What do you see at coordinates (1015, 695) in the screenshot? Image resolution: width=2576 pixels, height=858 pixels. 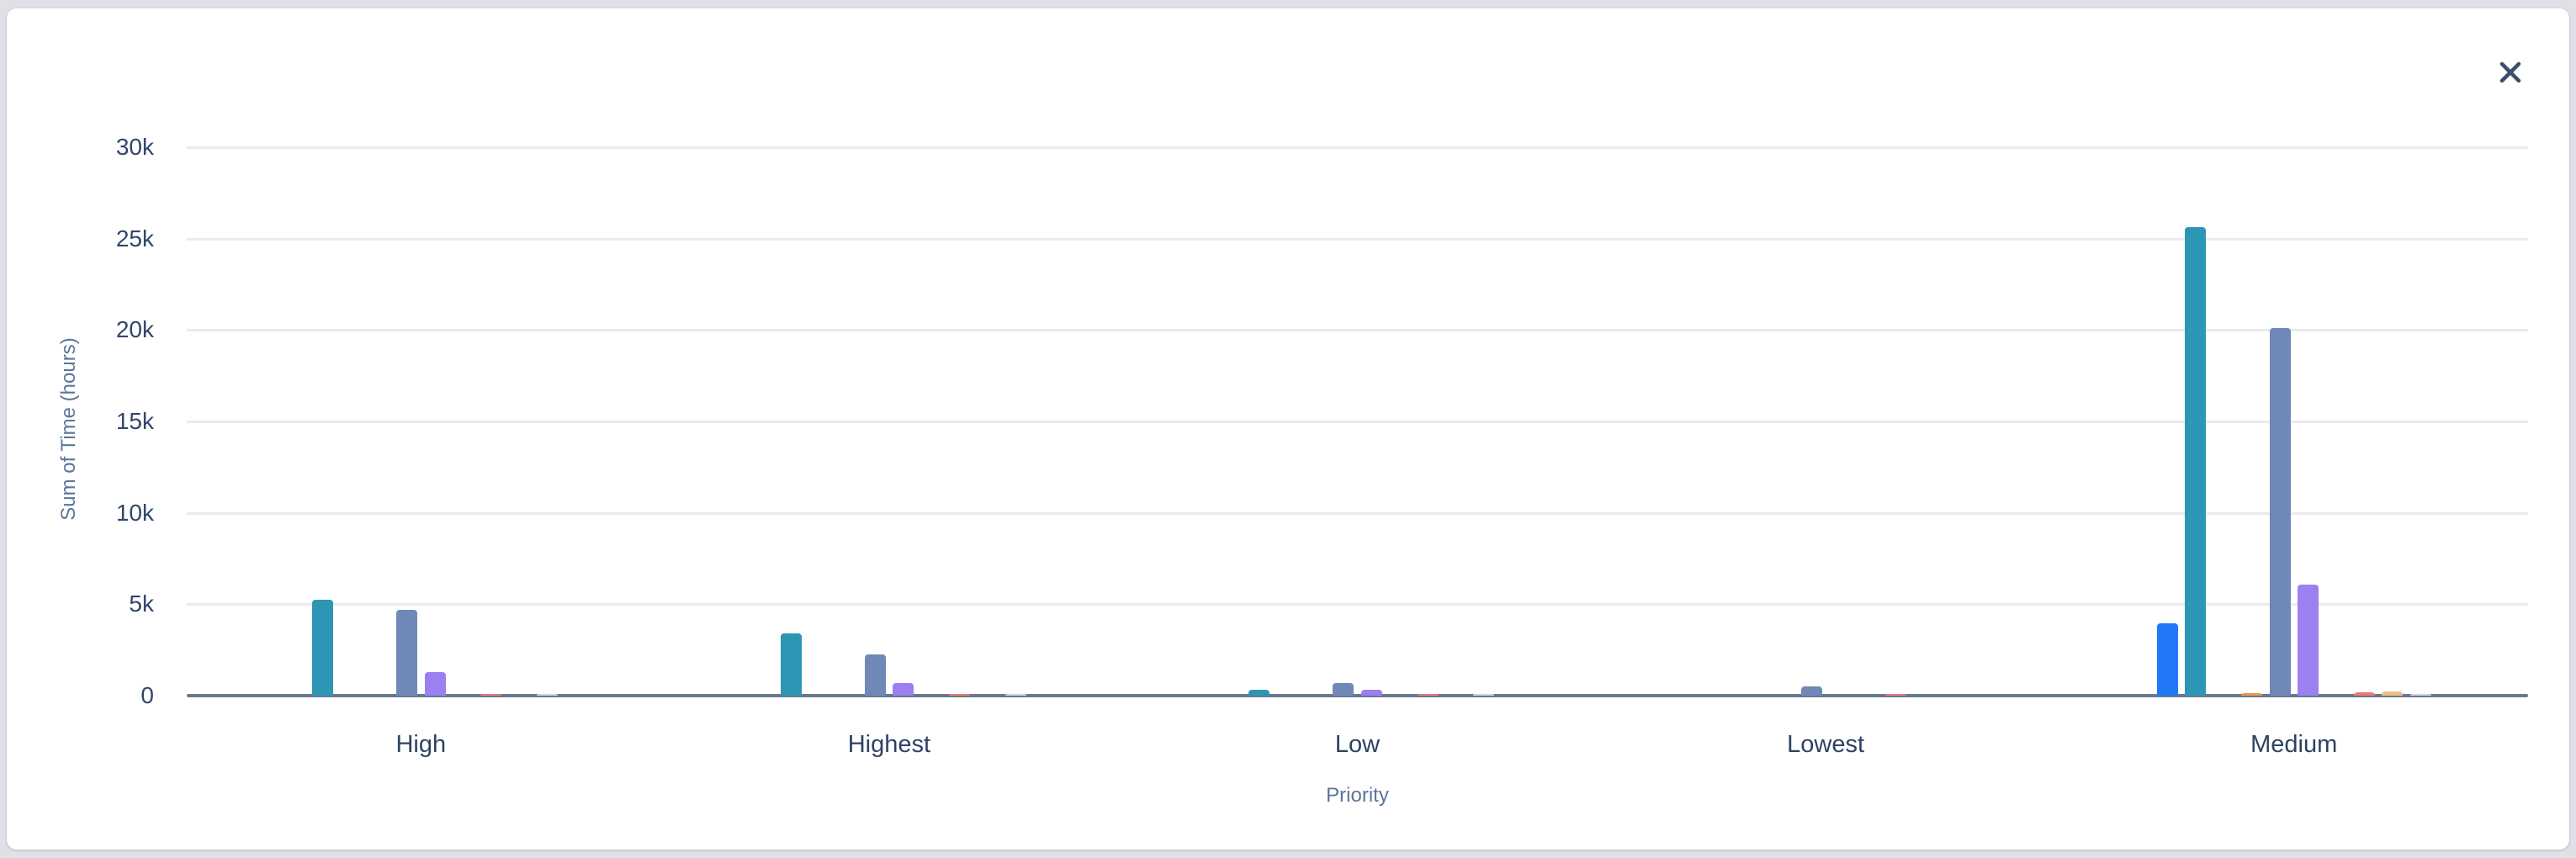 I see `bar-series-10-paleblue-highest` at bounding box center [1015, 695].